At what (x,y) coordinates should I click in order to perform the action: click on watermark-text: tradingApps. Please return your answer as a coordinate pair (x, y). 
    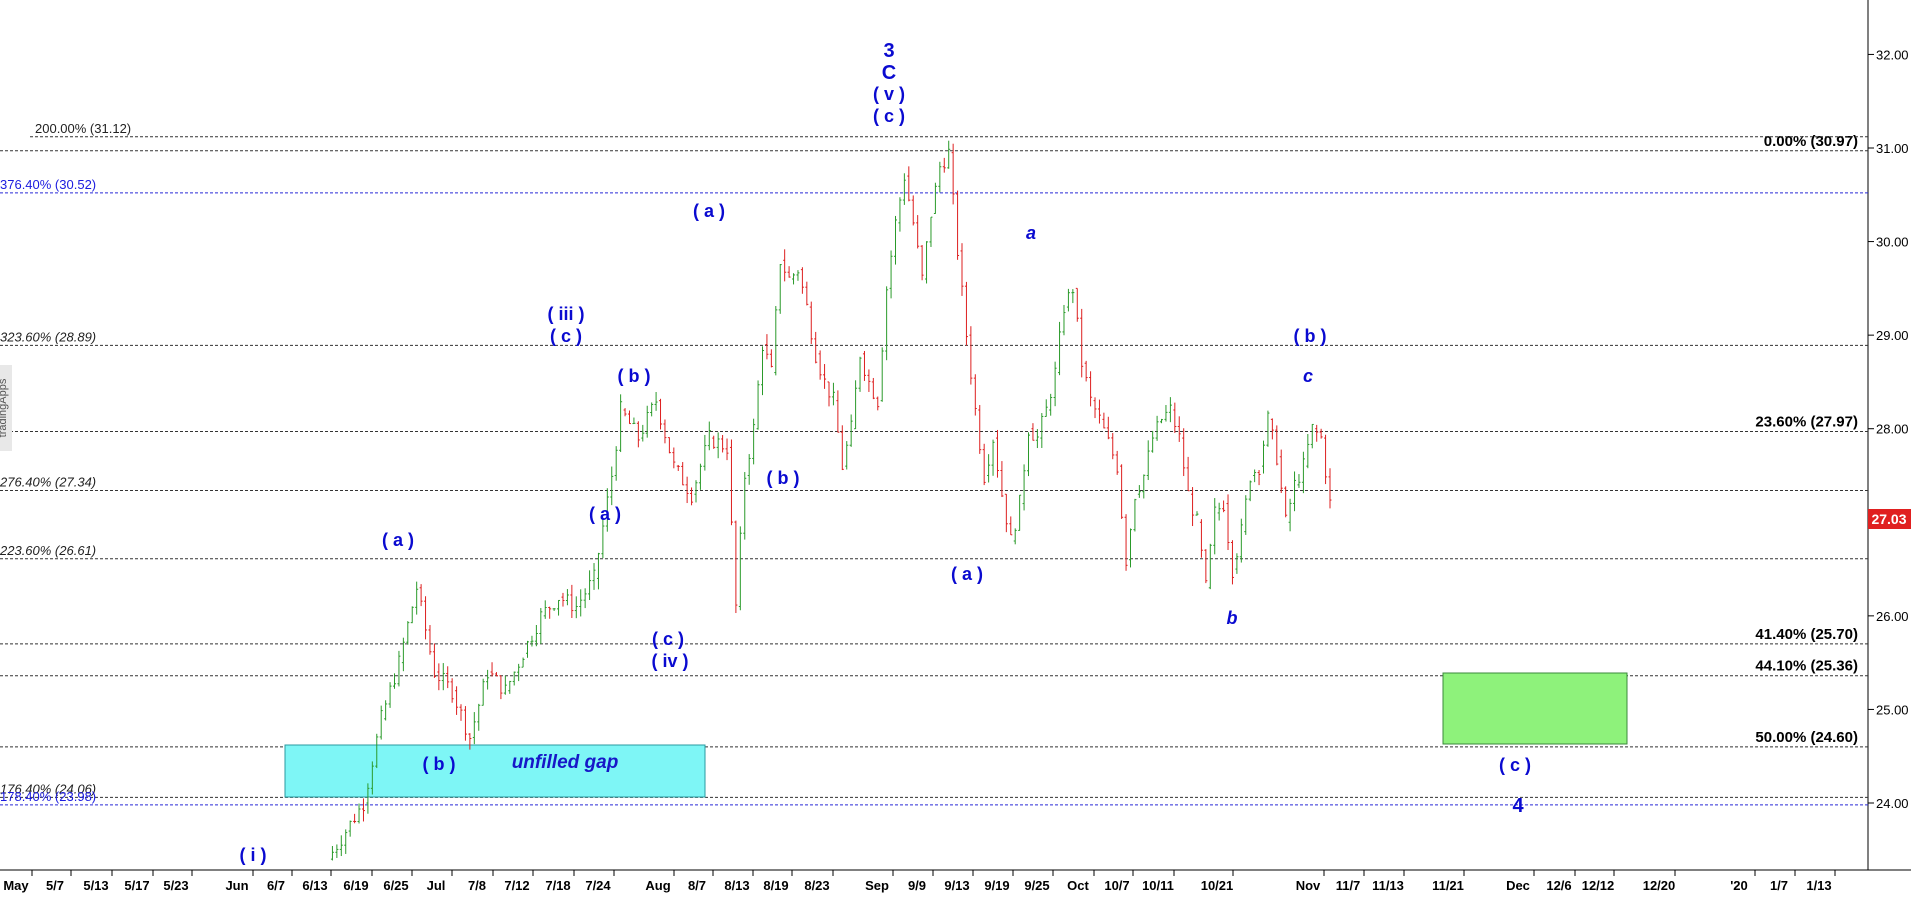
    Looking at the image, I should click on (4, 407).